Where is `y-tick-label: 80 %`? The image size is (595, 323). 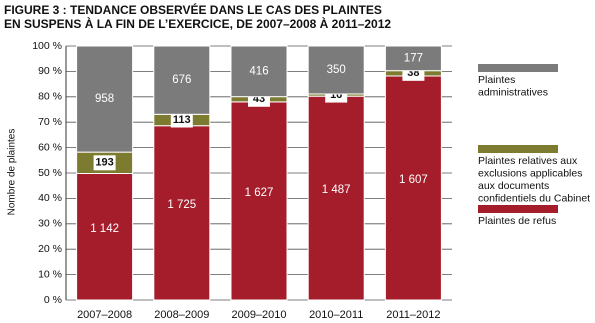
y-tick-label: 80 % is located at coordinates (50, 97).